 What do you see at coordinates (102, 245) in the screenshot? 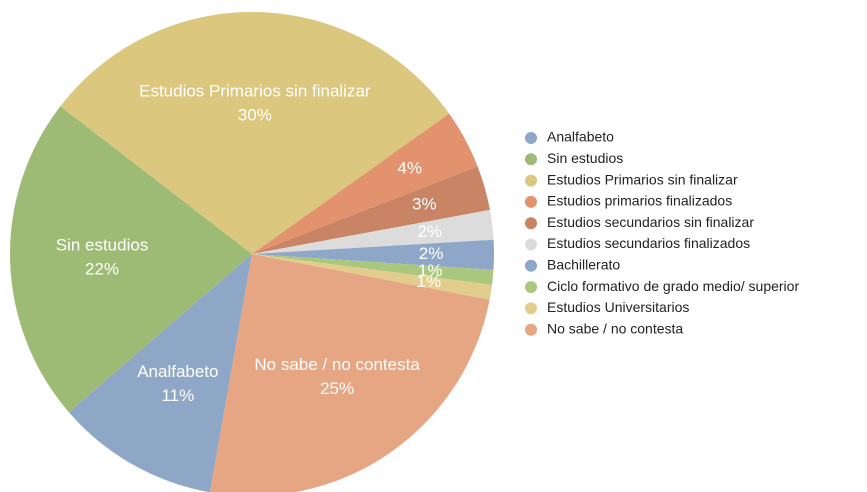
I see `slice-name: Sin estudios` at bounding box center [102, 245].